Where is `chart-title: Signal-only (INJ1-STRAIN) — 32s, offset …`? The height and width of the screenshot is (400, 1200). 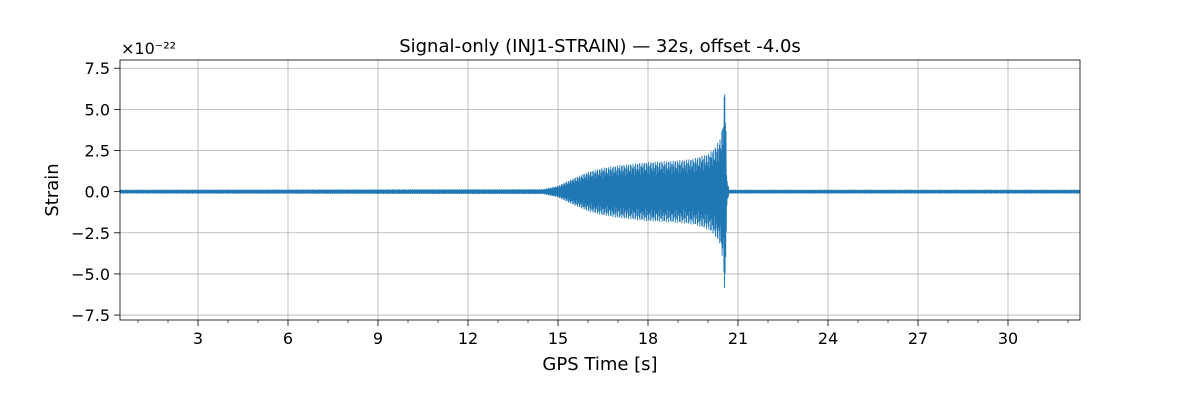 chart-title: Signal-only (INJ1-STRAIN) — 32s, offset … is located at coordinates (600, 46).